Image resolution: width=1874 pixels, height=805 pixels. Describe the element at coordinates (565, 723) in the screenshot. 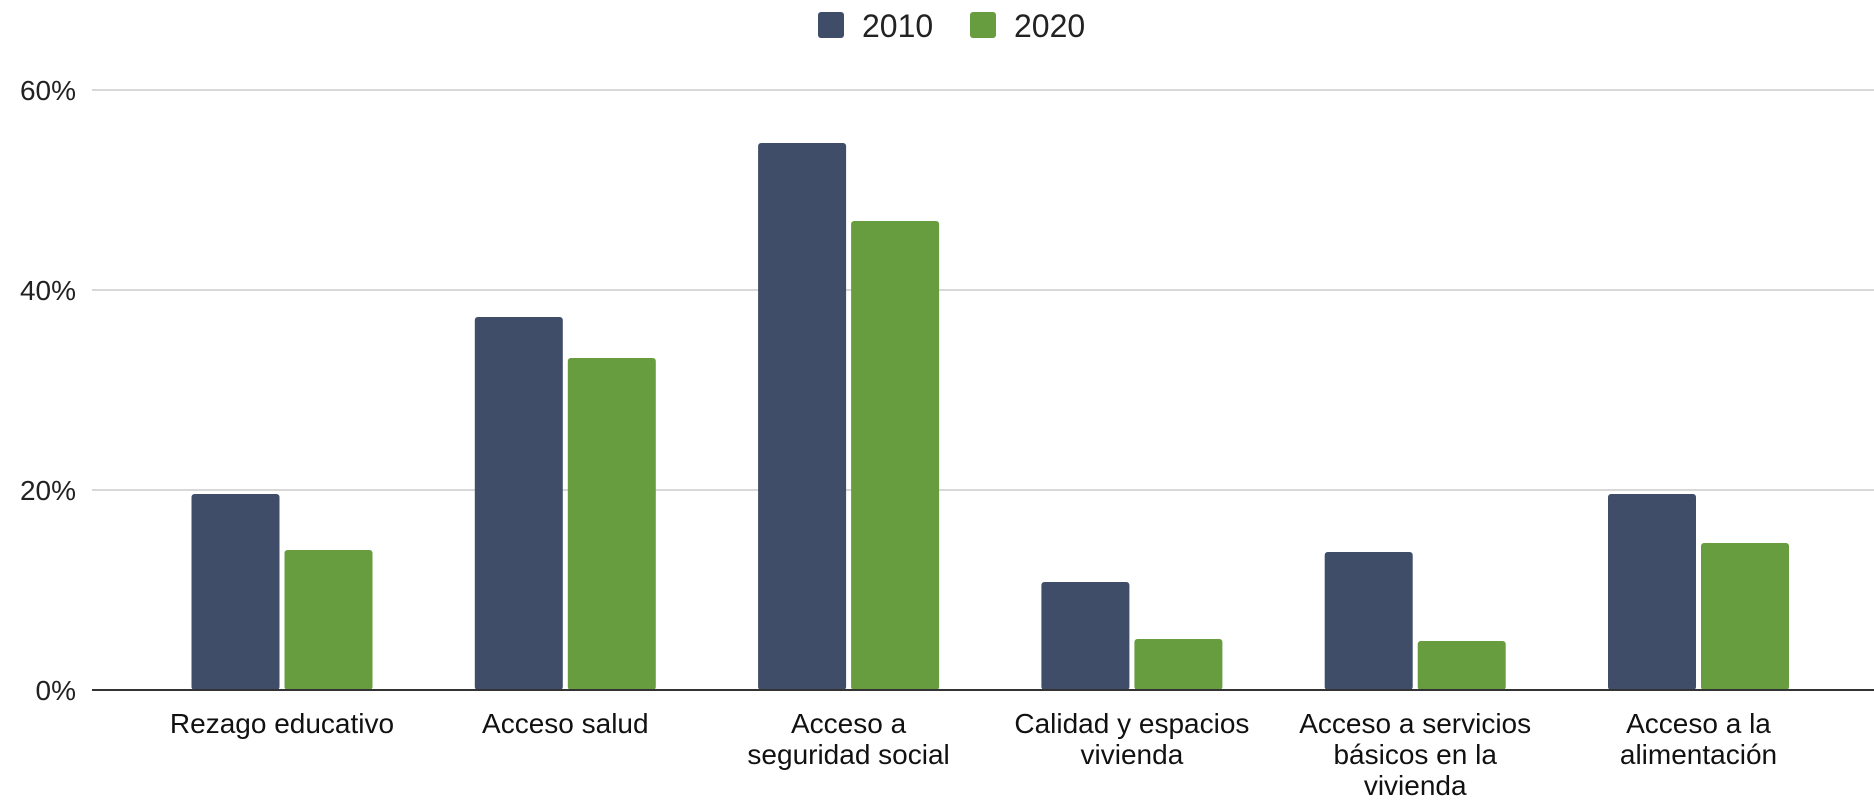

I see `x-category-label: Acceso salud` at that location.